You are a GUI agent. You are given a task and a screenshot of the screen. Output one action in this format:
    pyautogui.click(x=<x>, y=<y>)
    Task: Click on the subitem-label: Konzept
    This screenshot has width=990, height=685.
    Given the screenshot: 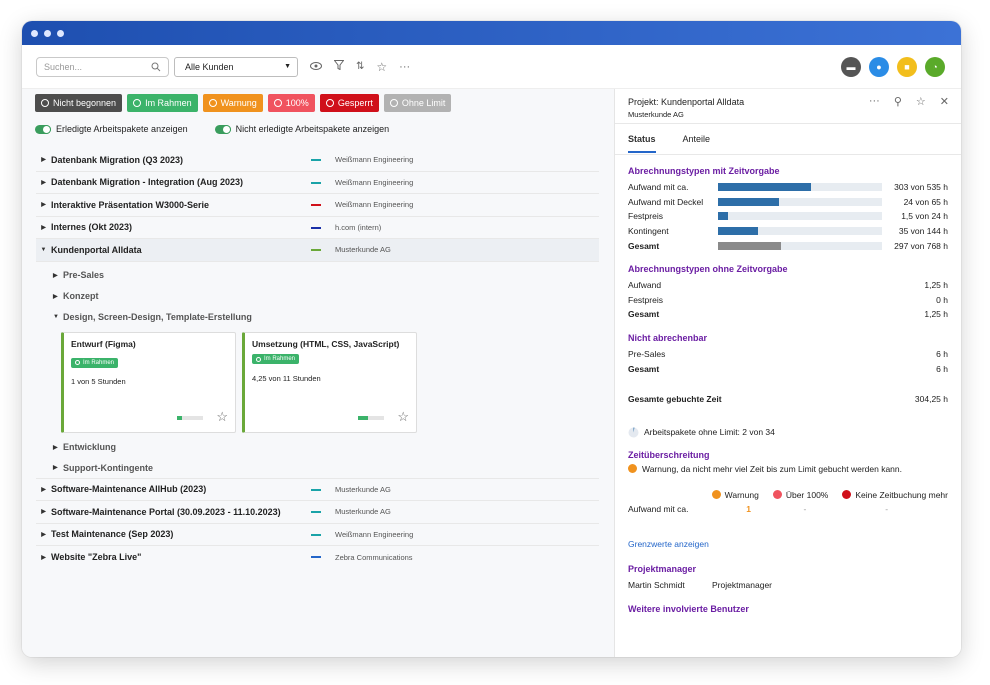 What is the action you would take?
    pyautogui.click(x=81, y=296)
    